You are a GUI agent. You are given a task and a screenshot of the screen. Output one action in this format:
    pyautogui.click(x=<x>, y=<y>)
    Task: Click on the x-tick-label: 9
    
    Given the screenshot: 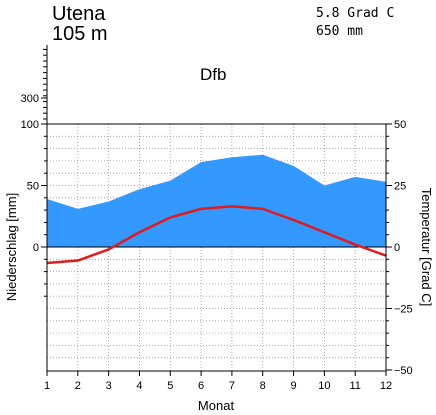 What is the action you would take?
    pyautogui.click(x=293, y=386)
    